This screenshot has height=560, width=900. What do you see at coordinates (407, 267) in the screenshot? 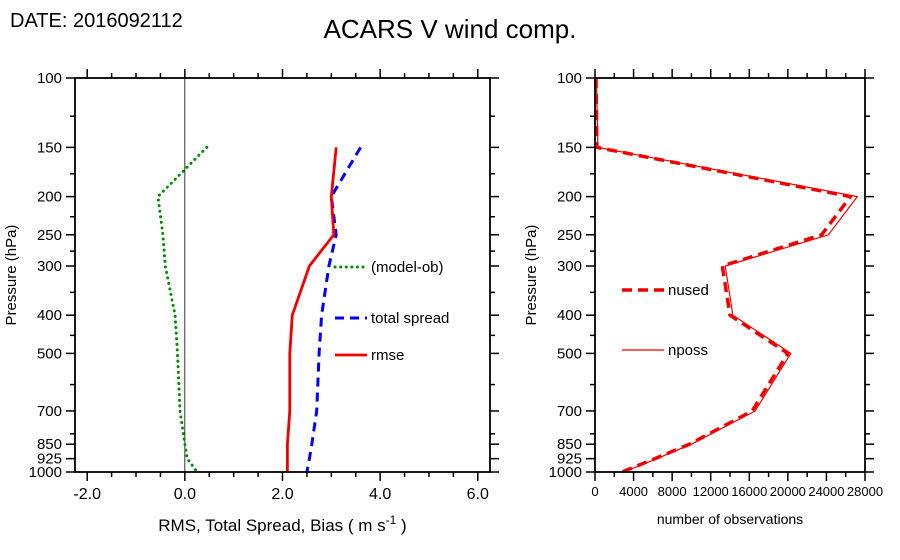
I see `legend-label: (model-ob)` at bounding box center [407, 267].